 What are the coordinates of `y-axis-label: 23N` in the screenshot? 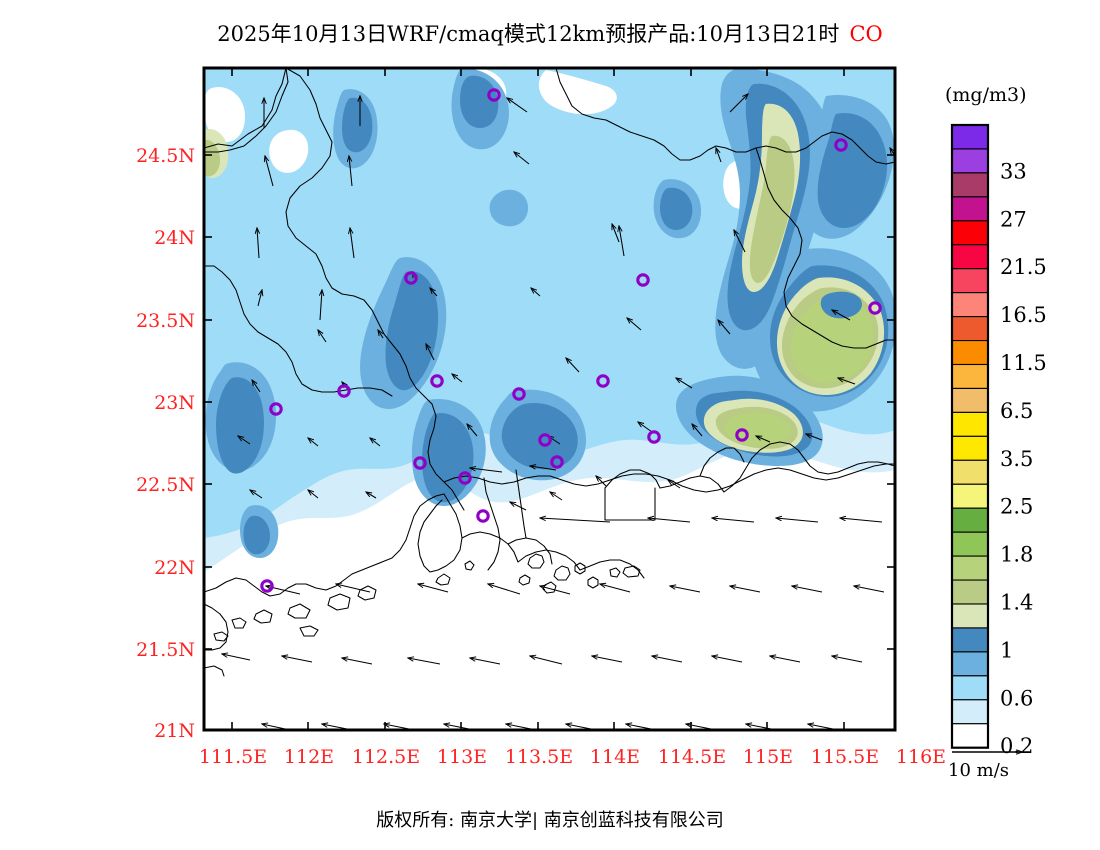 It's located at (174, 403).